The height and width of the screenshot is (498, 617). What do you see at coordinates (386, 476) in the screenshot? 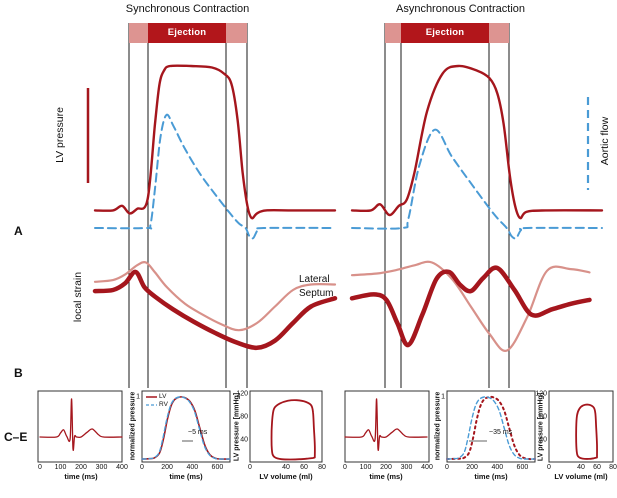
I see `ecg-async-xlabel: time (ms)` at bounding box center [386, 476].